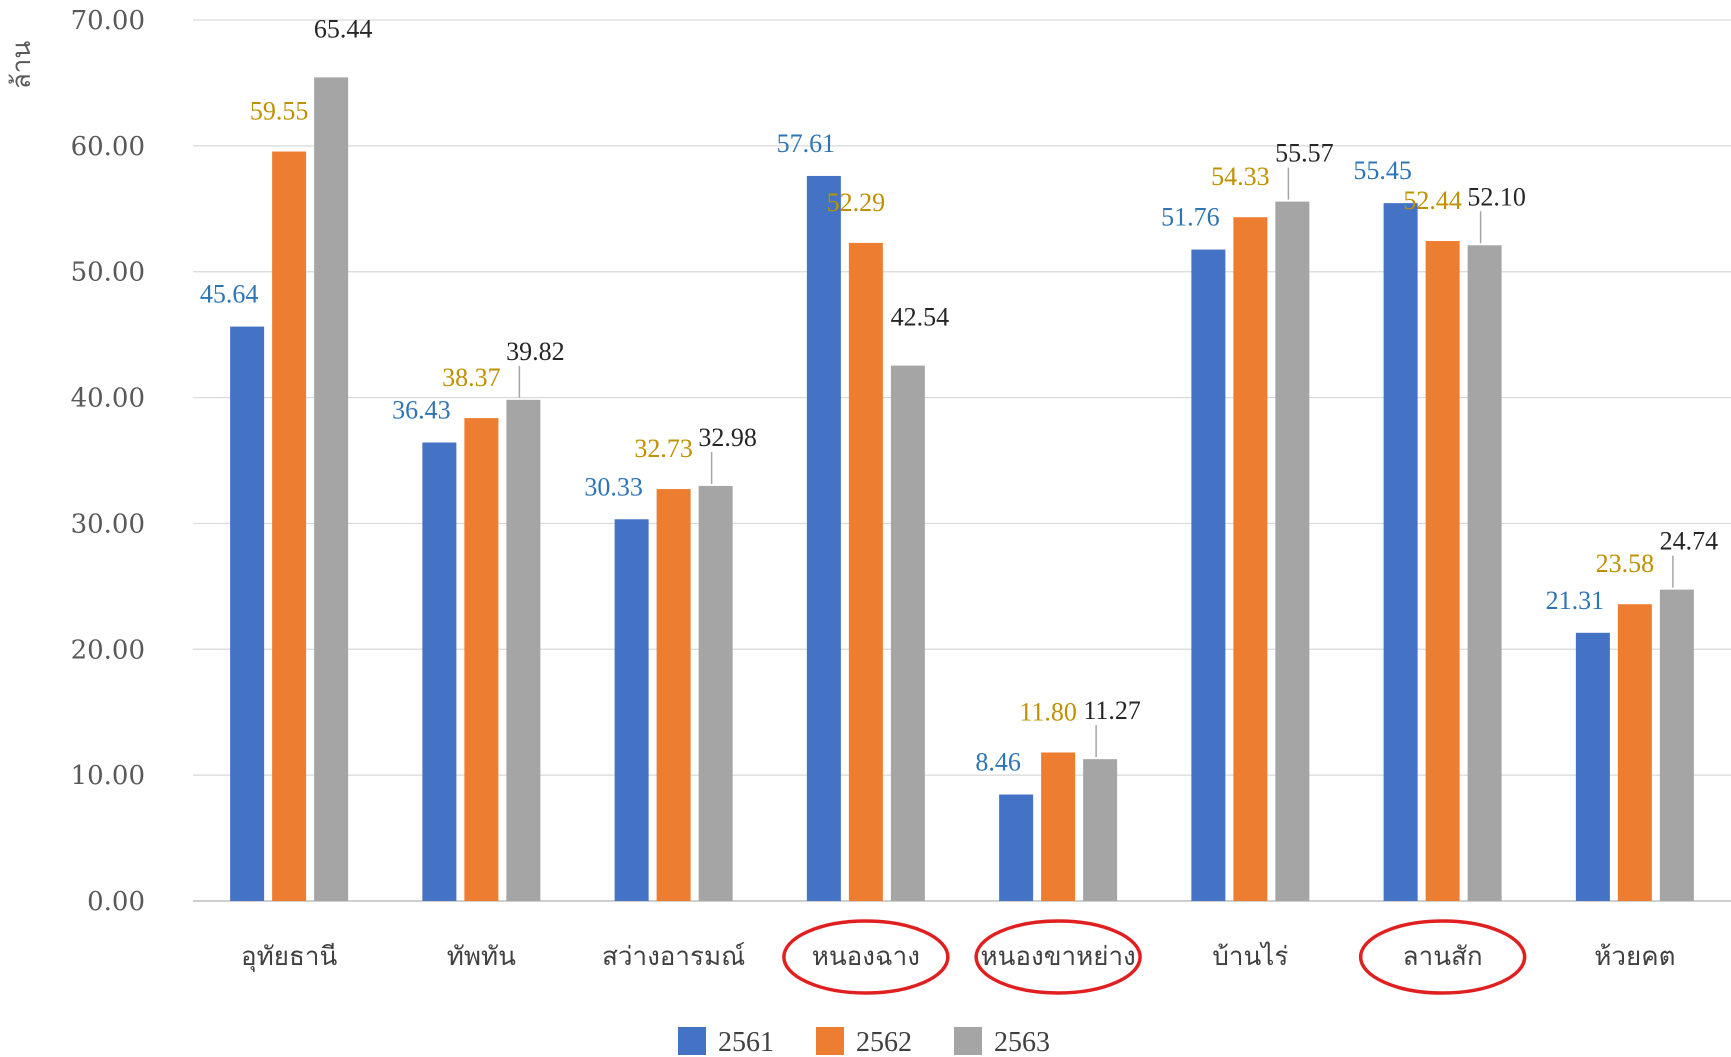 This screenshot has height=1057, width=1731. Describe the element at coordinates (1240, 176) in the screenshot. I see `data-label-2562: 54.33` at that location.